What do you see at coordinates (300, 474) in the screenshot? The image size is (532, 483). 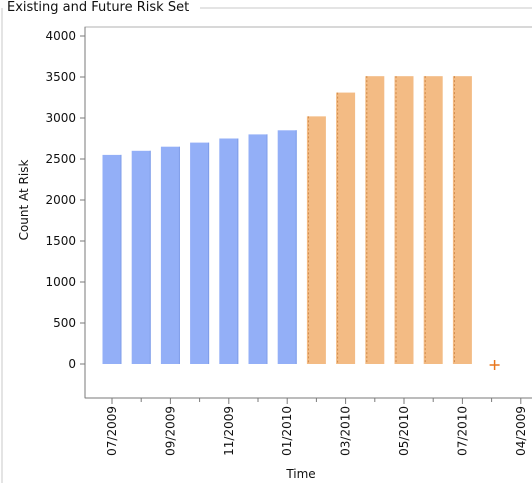 I see `x-axis-title: Time` at bounding box center [300, 474].